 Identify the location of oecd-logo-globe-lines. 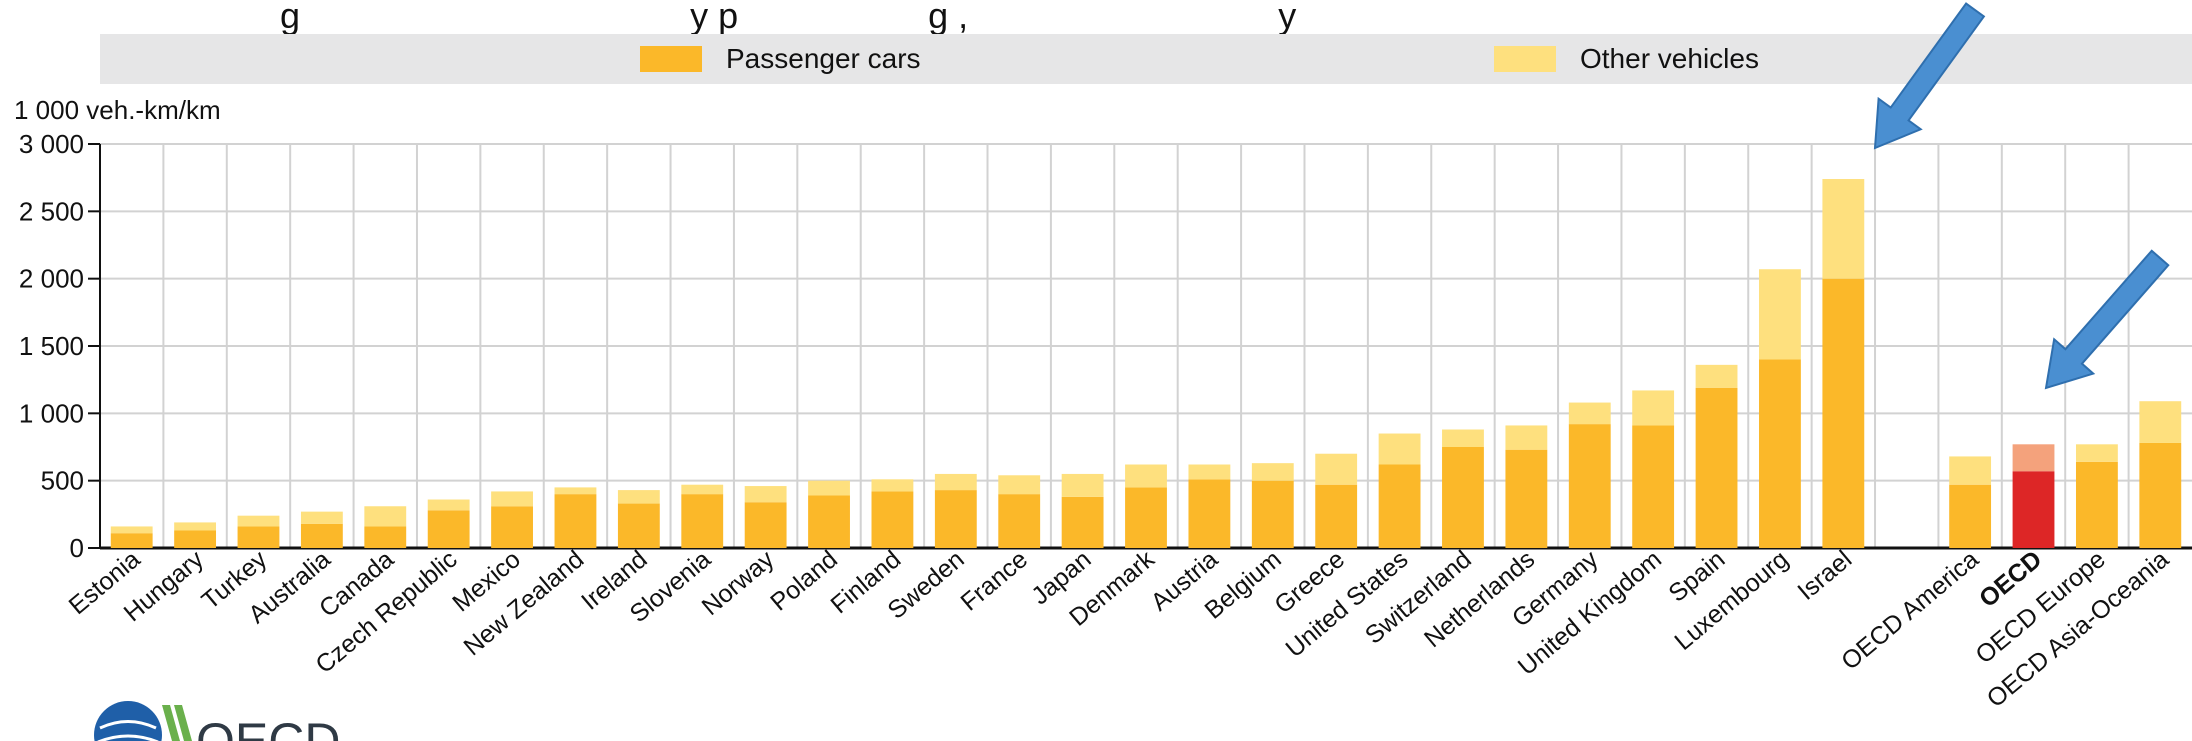
(128, 730).